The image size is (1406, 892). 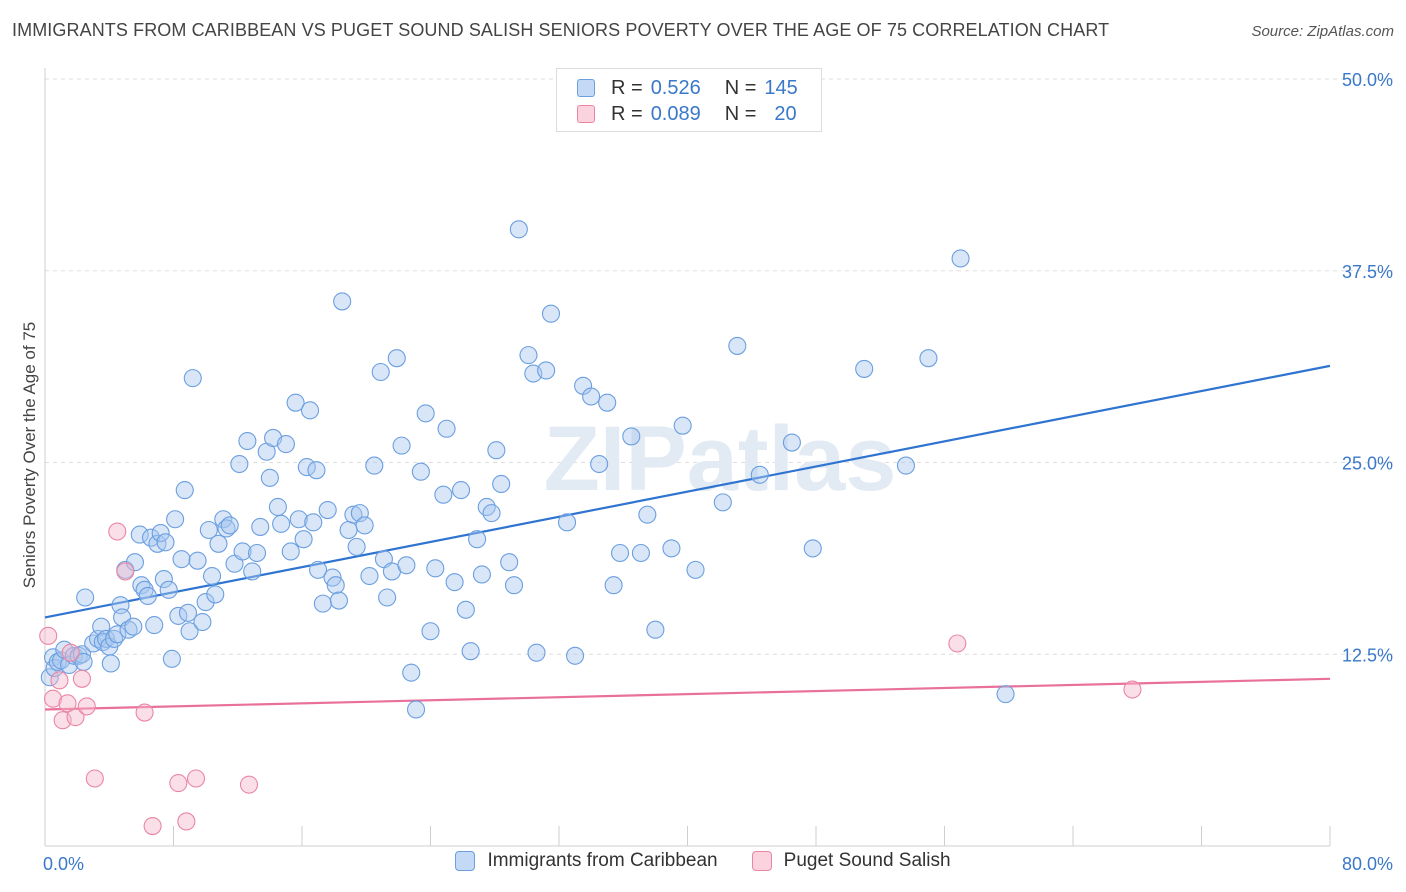 I want to click on correlation-legend: R = 0.526 N = 145 R = 0.089 N = 20, so click(x=689, y=100).